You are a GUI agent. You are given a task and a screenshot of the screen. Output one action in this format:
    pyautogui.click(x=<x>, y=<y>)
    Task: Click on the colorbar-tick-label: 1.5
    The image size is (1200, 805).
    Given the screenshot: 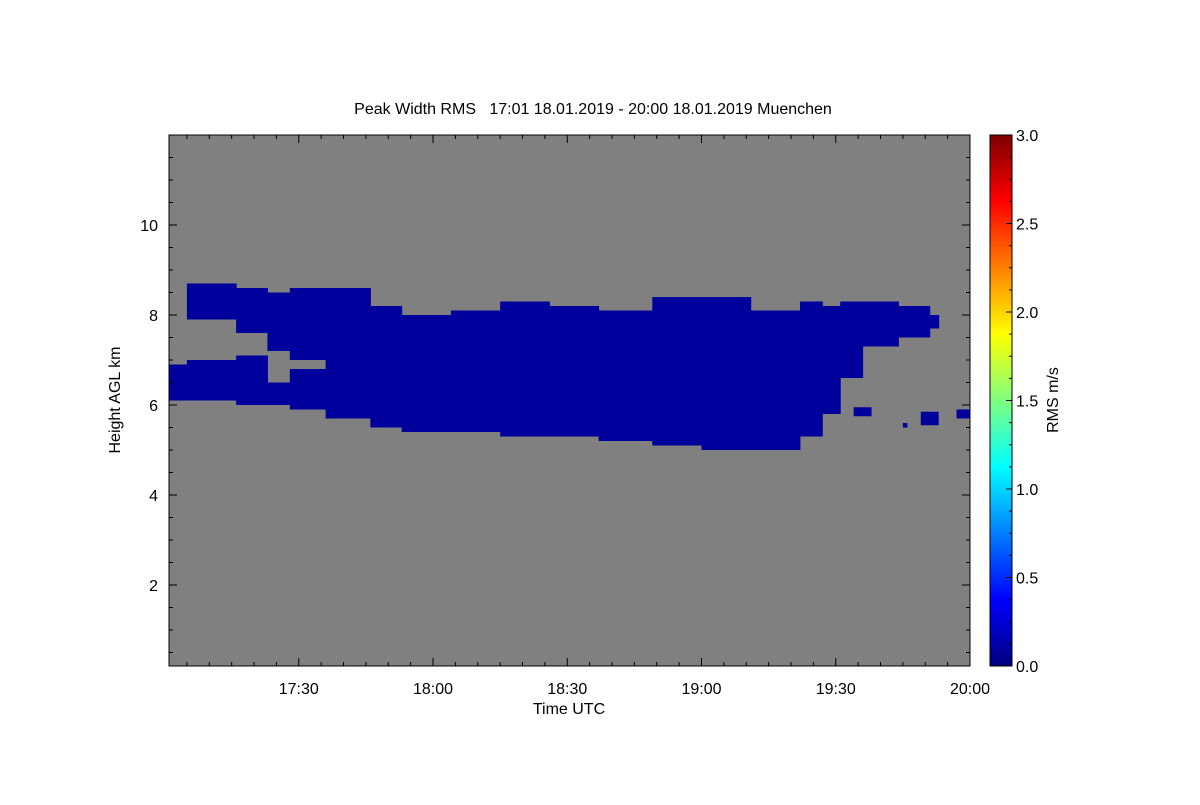 What is the action you would take?
    pyautogui.click(x=1027, y=402)
    